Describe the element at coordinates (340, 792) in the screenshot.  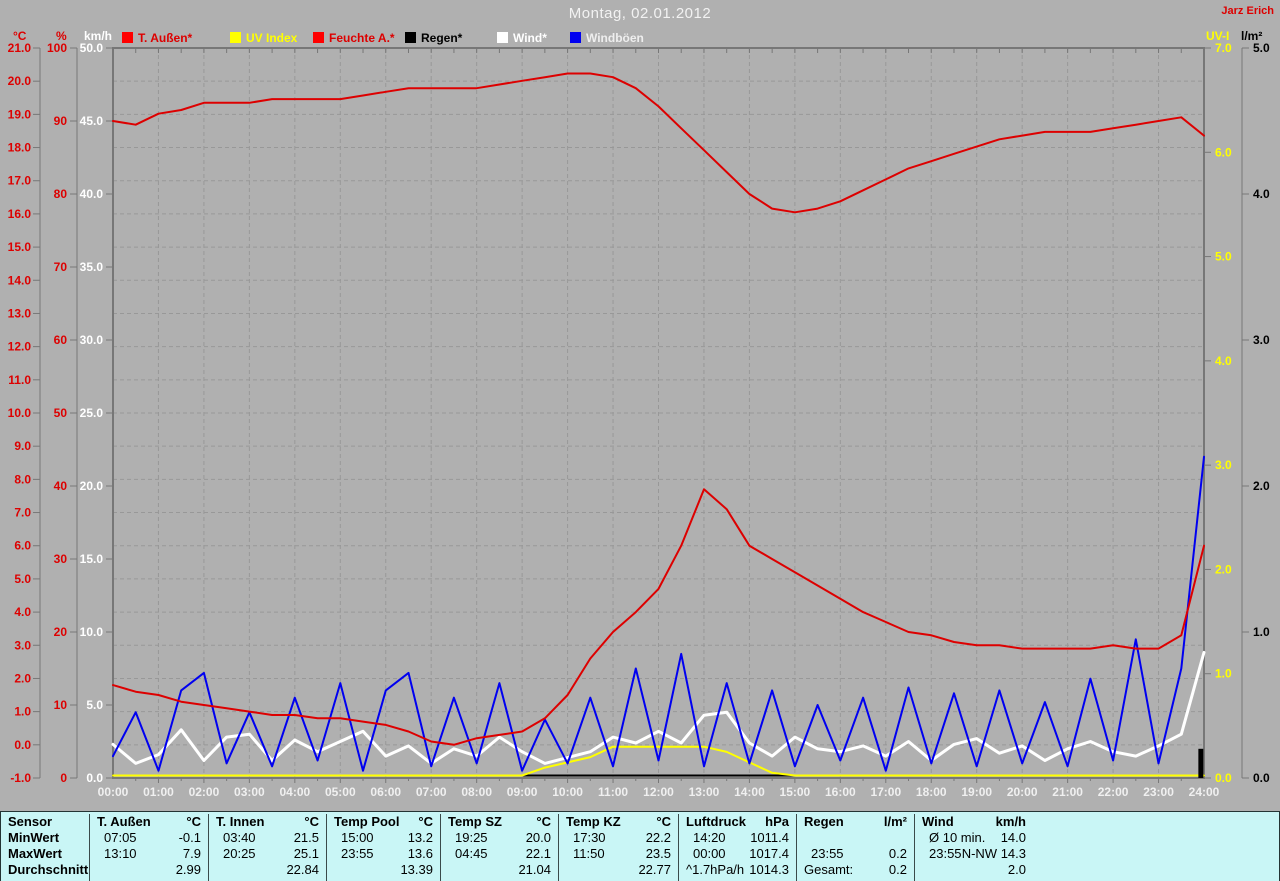
I see `x-tick-label: 05:00` at that location.